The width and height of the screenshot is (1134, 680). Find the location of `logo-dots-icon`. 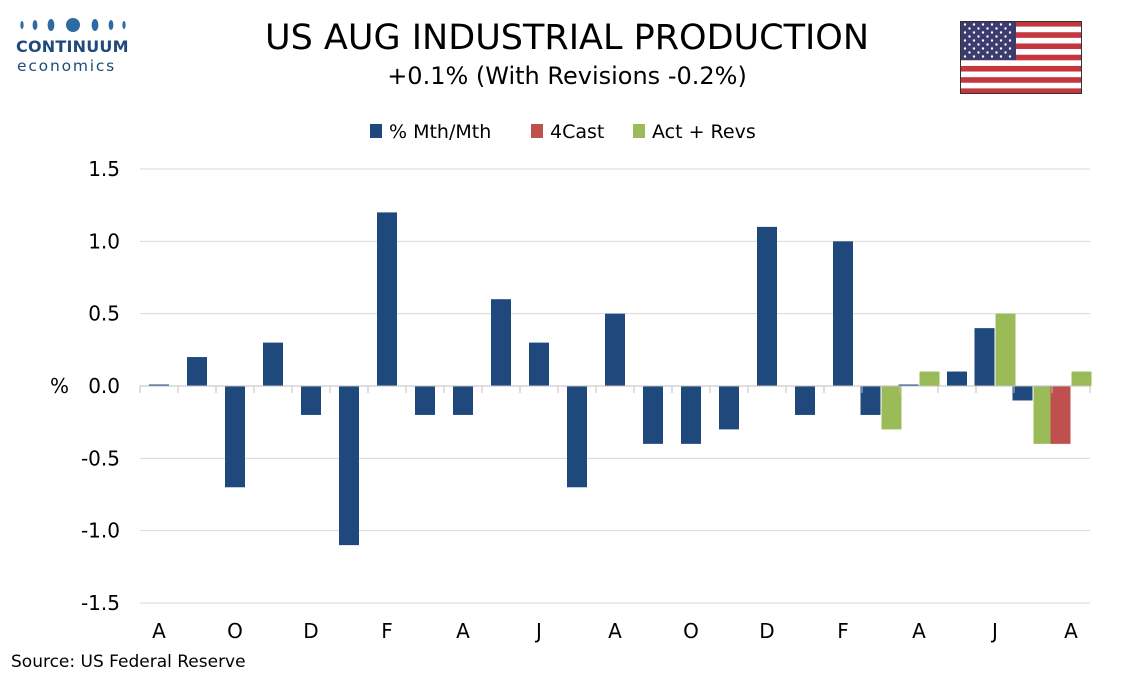

logo-dots-icon is located at coordinates (73, 25).